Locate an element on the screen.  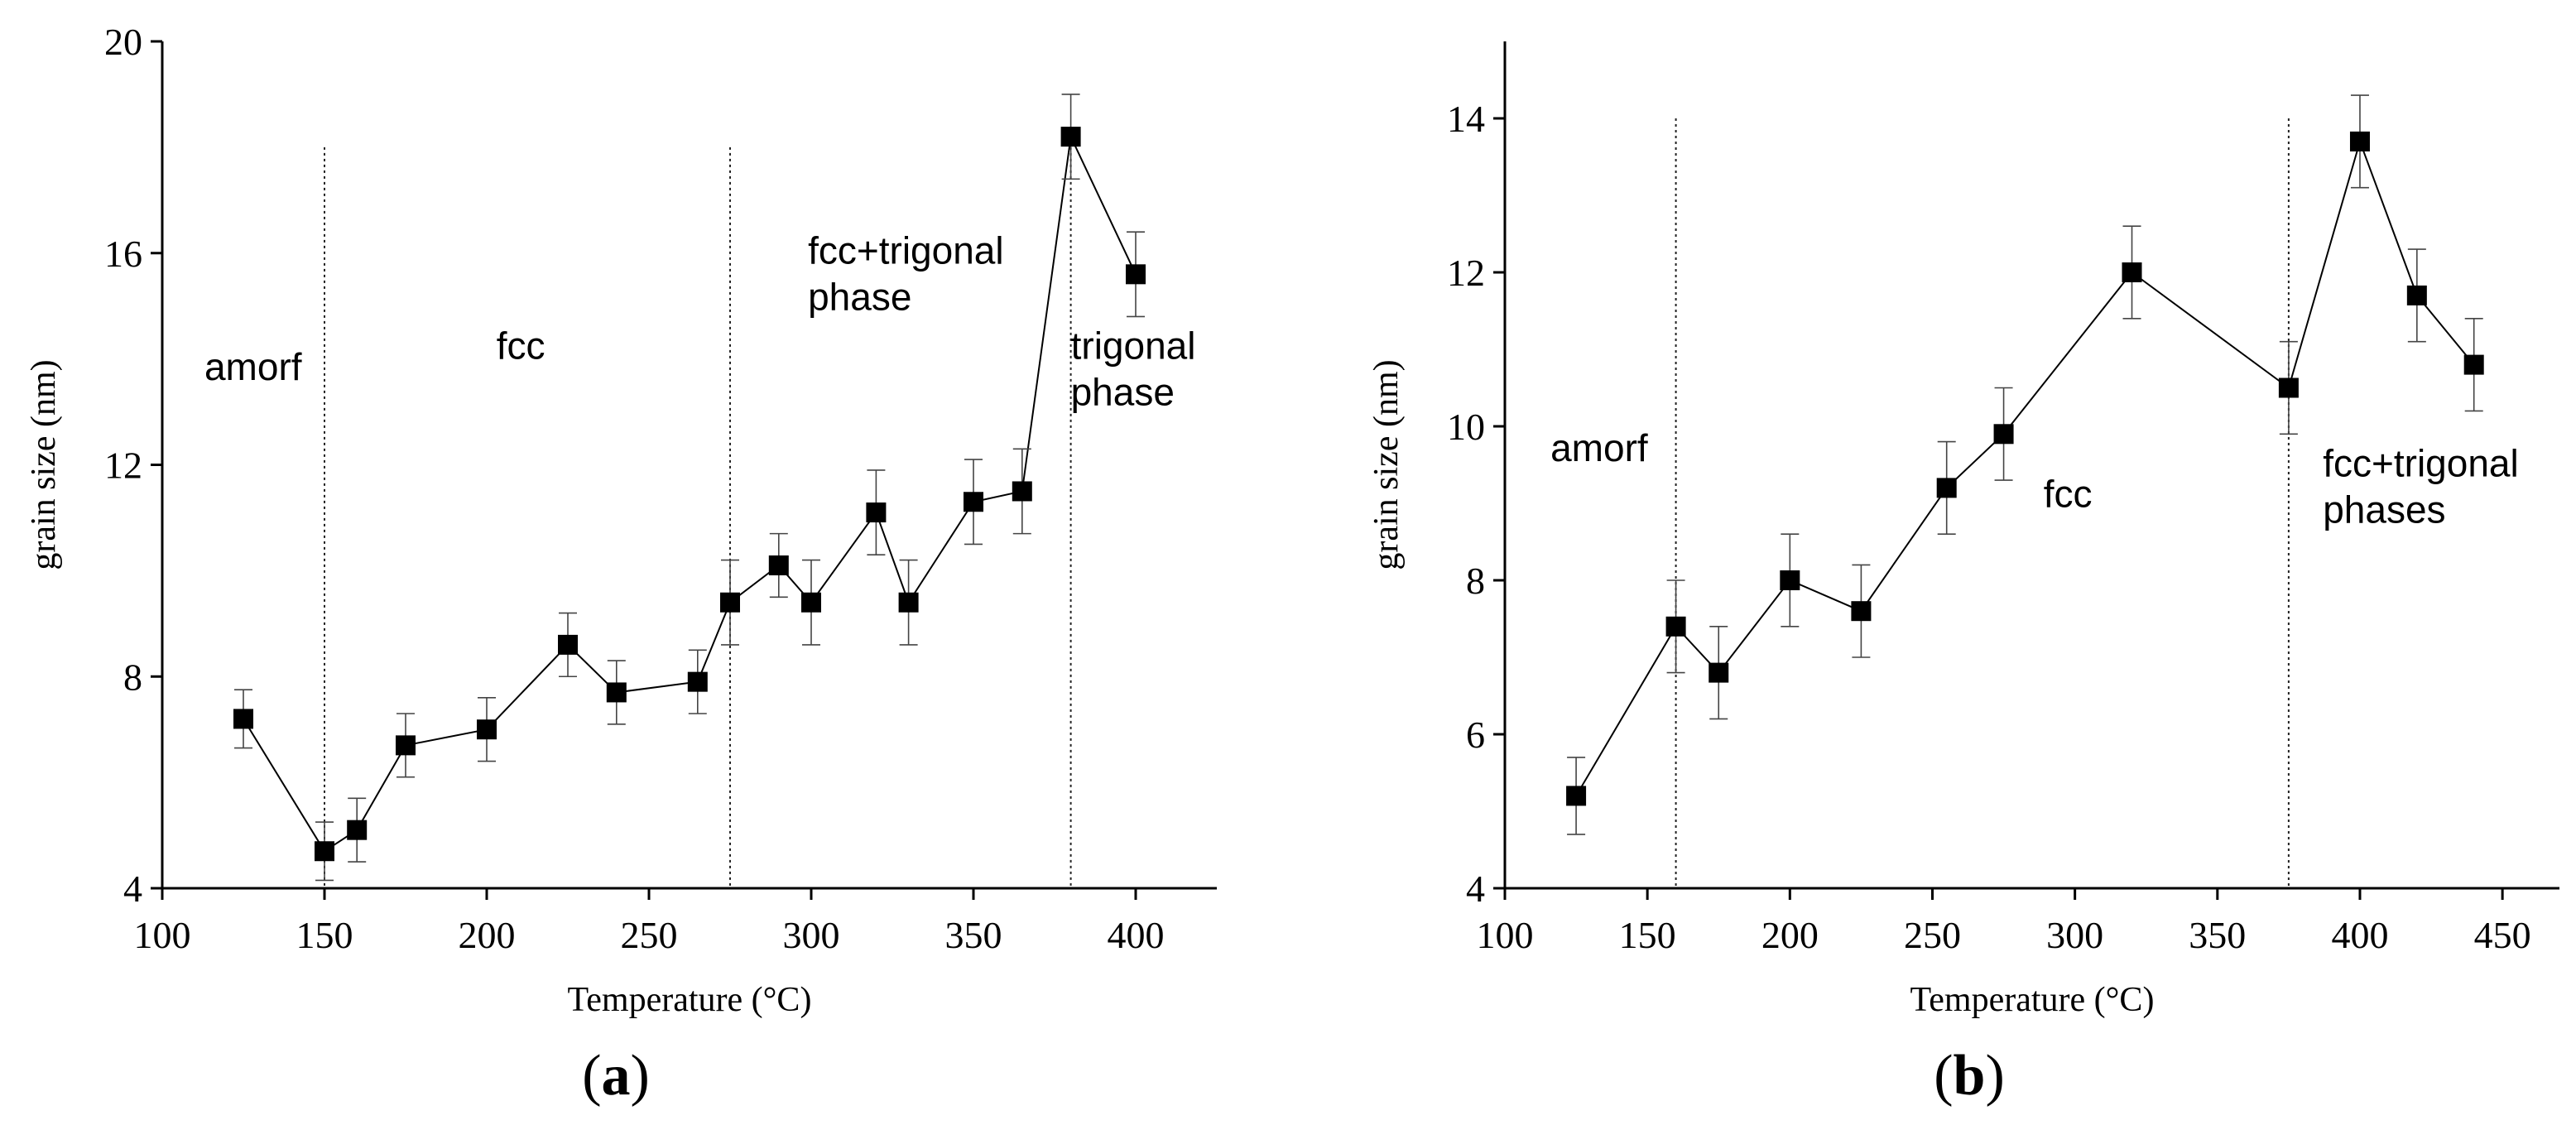
chart-a-annotation-line: fcc+trigonal is located at coordinates (906, 250).